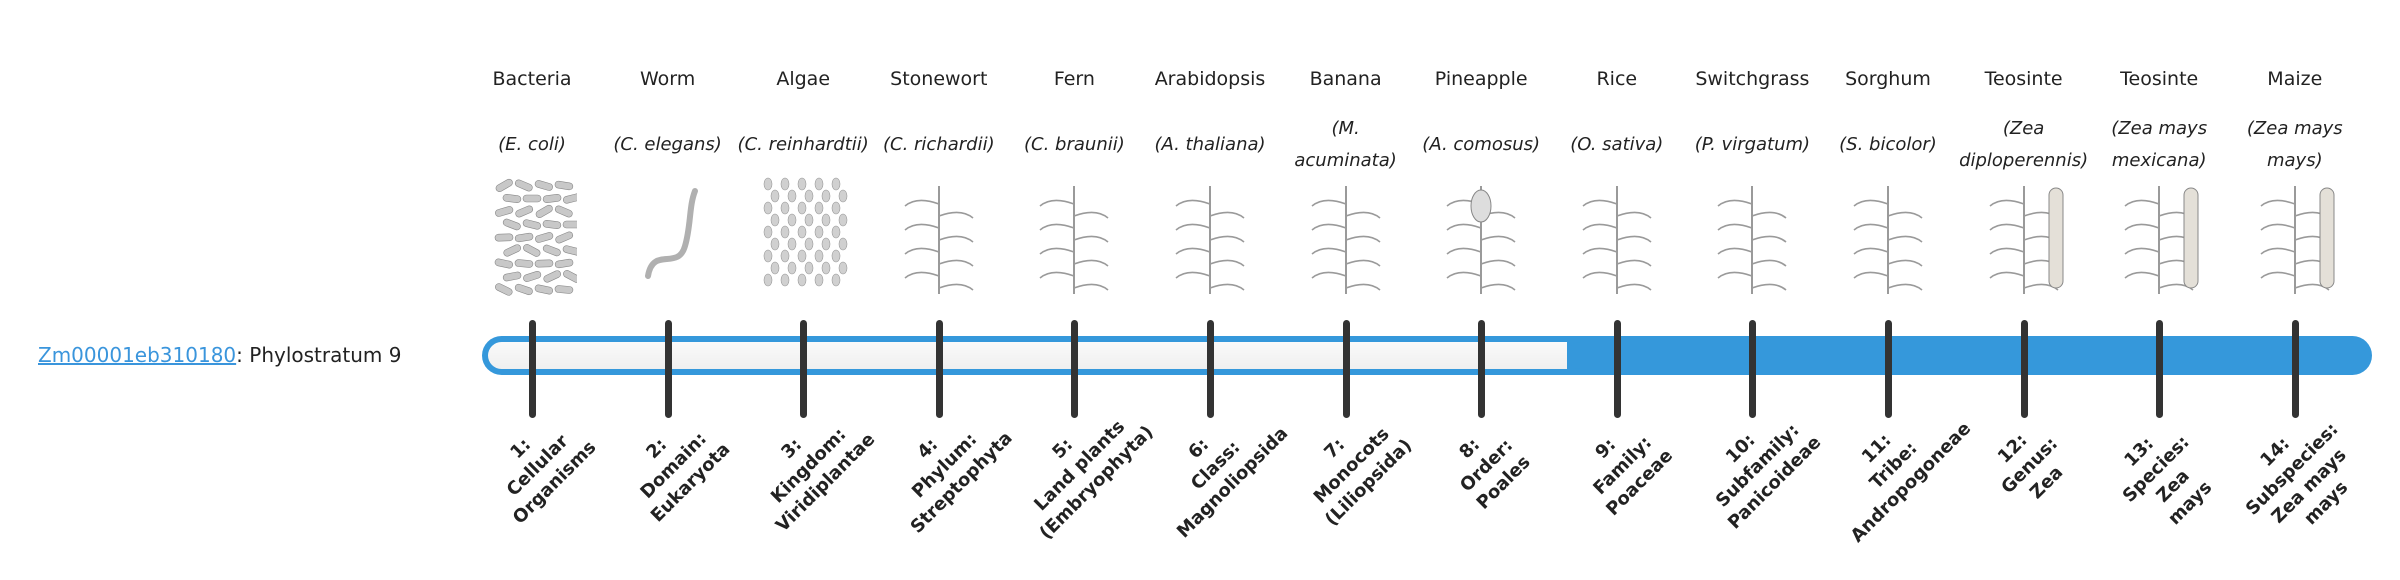  What do you see at coordinates (939, 236) in the screenshot?
I see `stonewort-image` at bounding box center [939, 236].